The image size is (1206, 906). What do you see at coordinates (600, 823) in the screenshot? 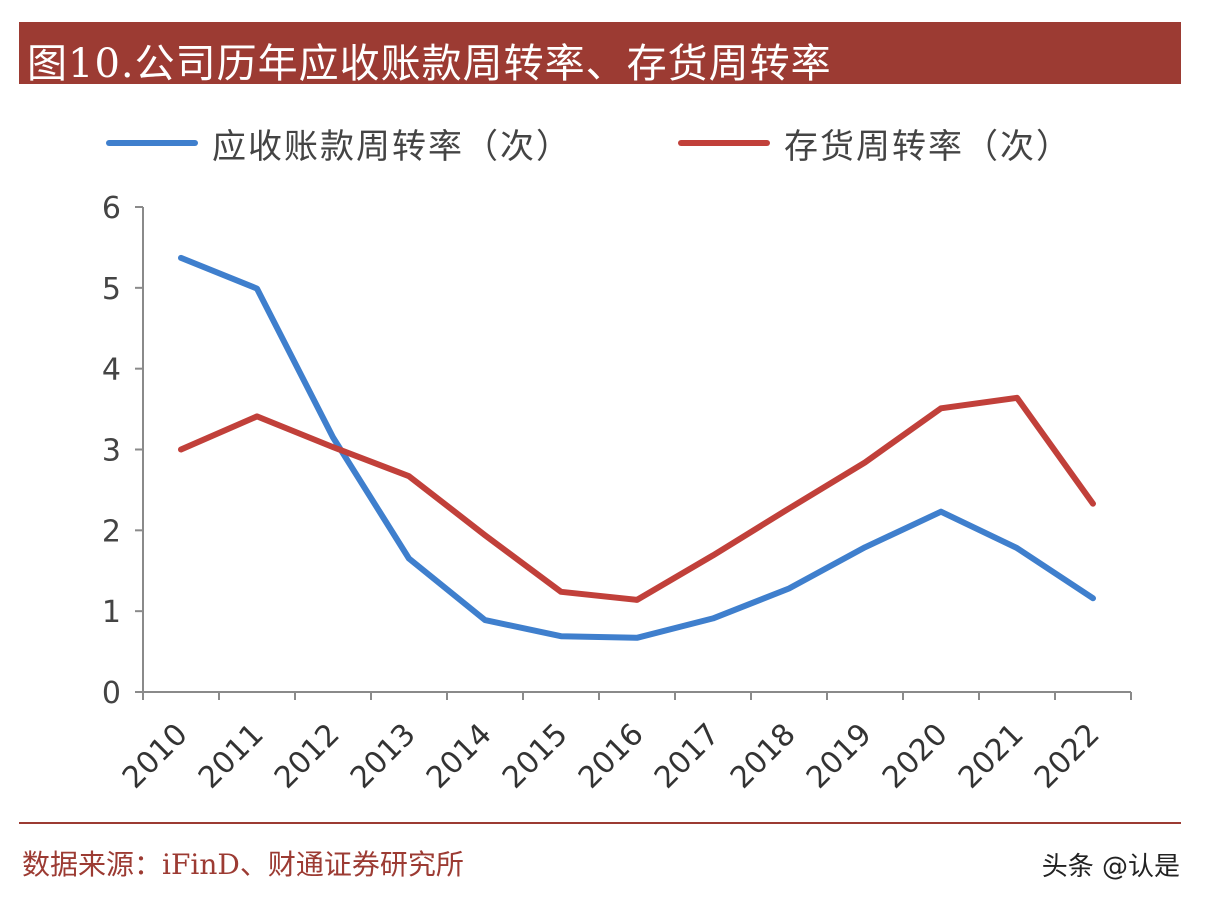
I see `footer-divider` at bounding box center [600, 823].